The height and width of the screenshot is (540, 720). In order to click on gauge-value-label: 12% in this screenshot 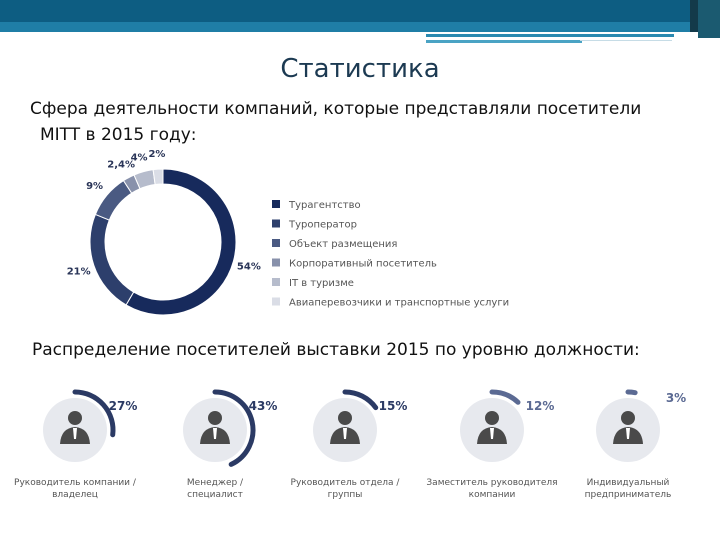, I will do `click(540, 406)`.